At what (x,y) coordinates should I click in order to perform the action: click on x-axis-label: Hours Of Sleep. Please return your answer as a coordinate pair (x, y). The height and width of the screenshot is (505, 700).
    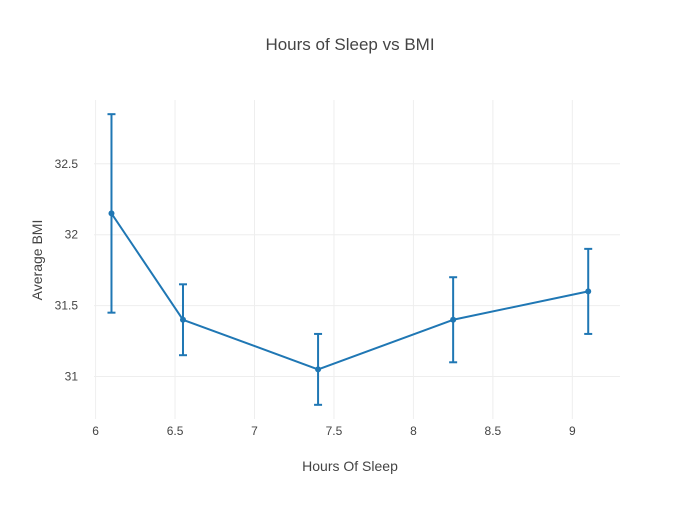
    Looking at the image, I should click on (350, 466).